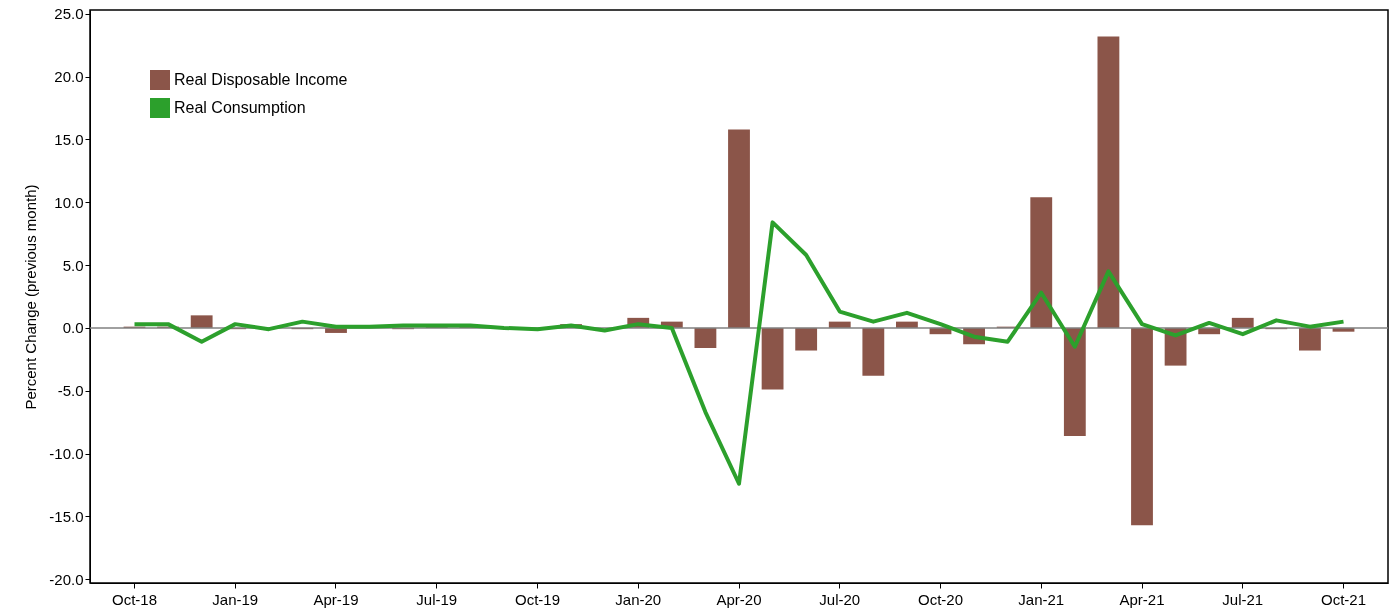 This screenshot has height=616, width=1390. I want to click on y-axis-title: Percent Change (previous month), so click(31, 297).